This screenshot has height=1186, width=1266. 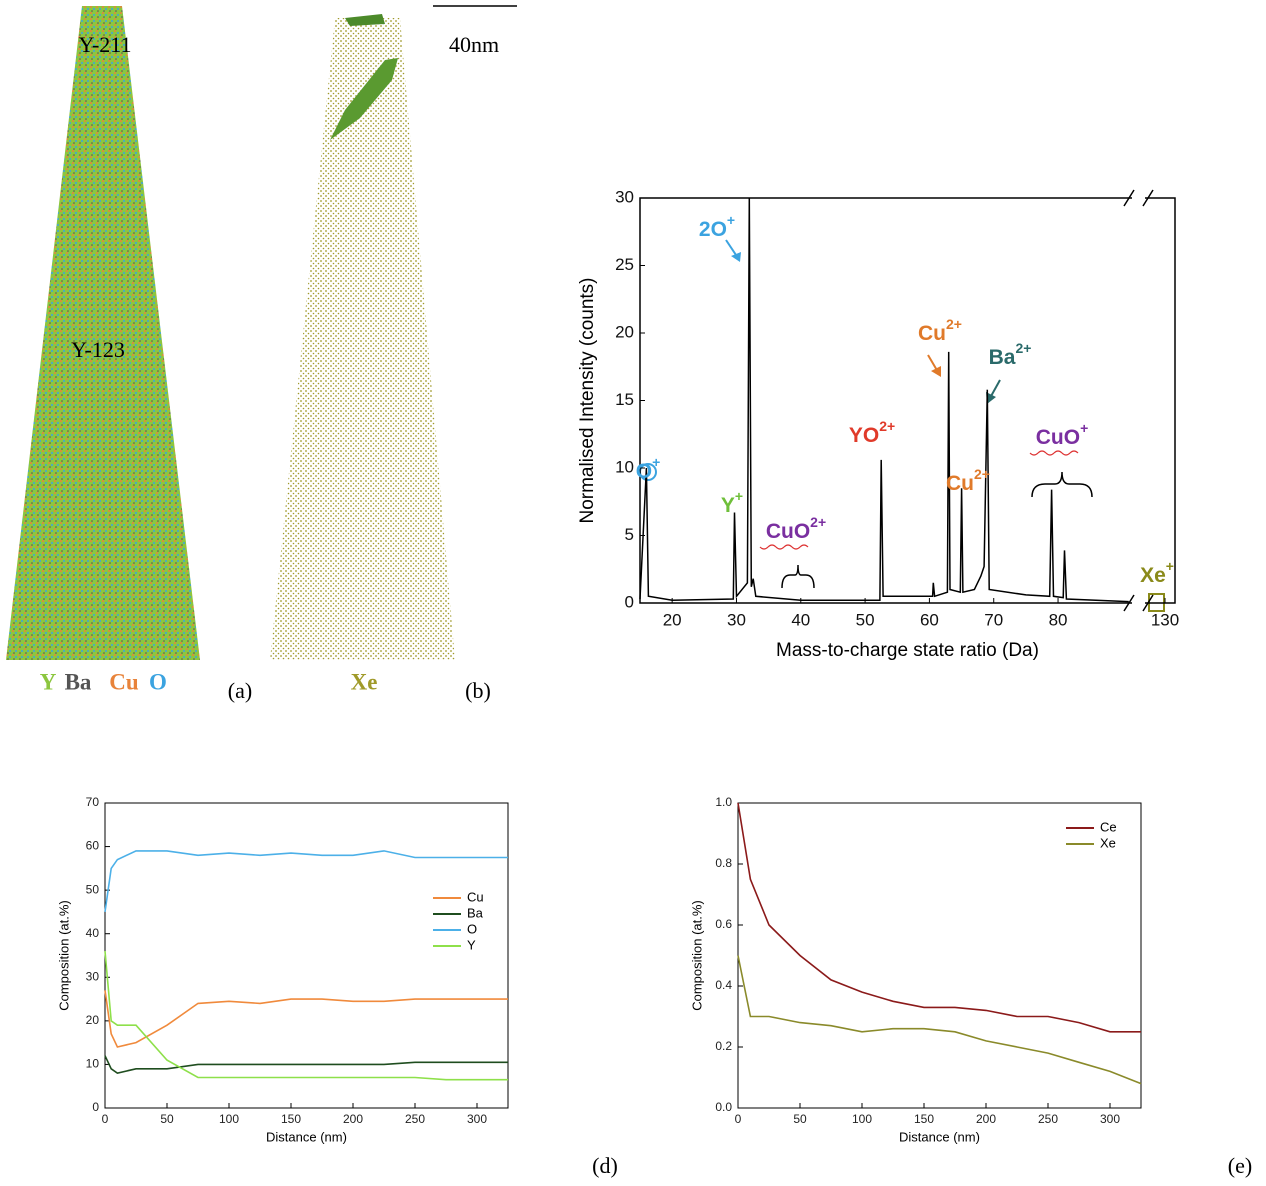 I want to click on x-axis-label: Mass-to-charge state ratio (Da), so click(x=907, y=650).